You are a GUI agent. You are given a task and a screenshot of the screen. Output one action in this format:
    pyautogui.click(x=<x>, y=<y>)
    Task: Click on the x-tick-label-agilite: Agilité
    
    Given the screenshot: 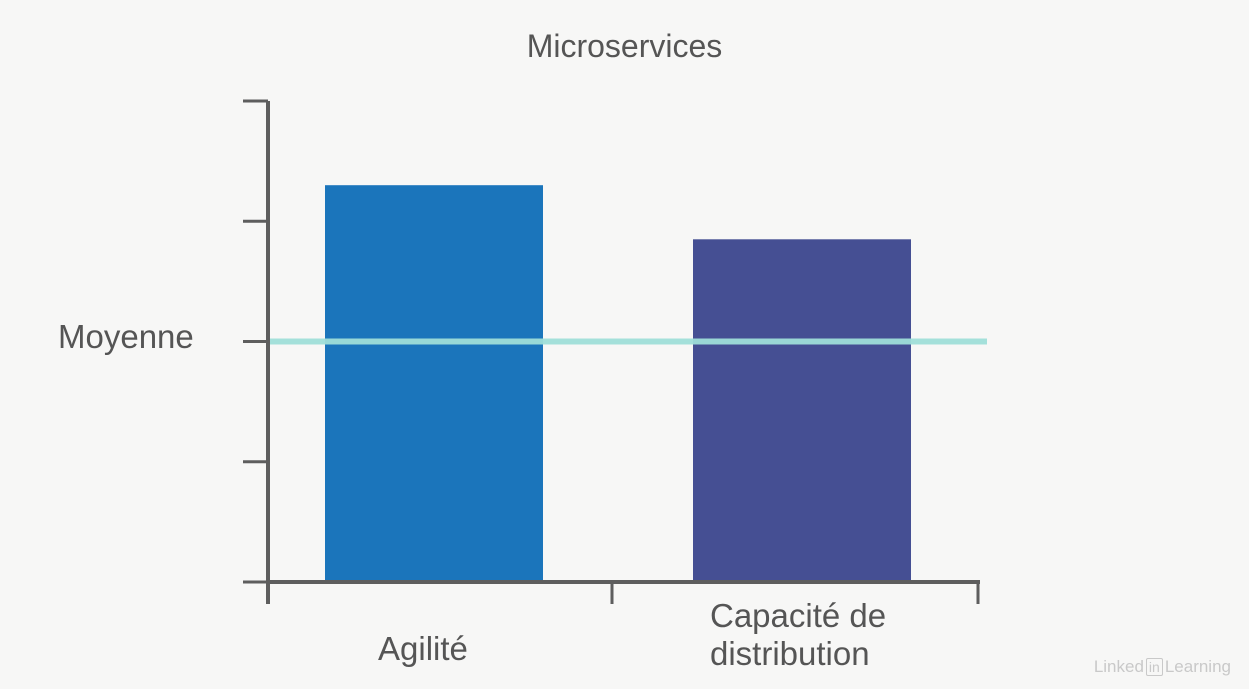 What is the action you would take?
    pyautogui.click(x=423, y=648)
    